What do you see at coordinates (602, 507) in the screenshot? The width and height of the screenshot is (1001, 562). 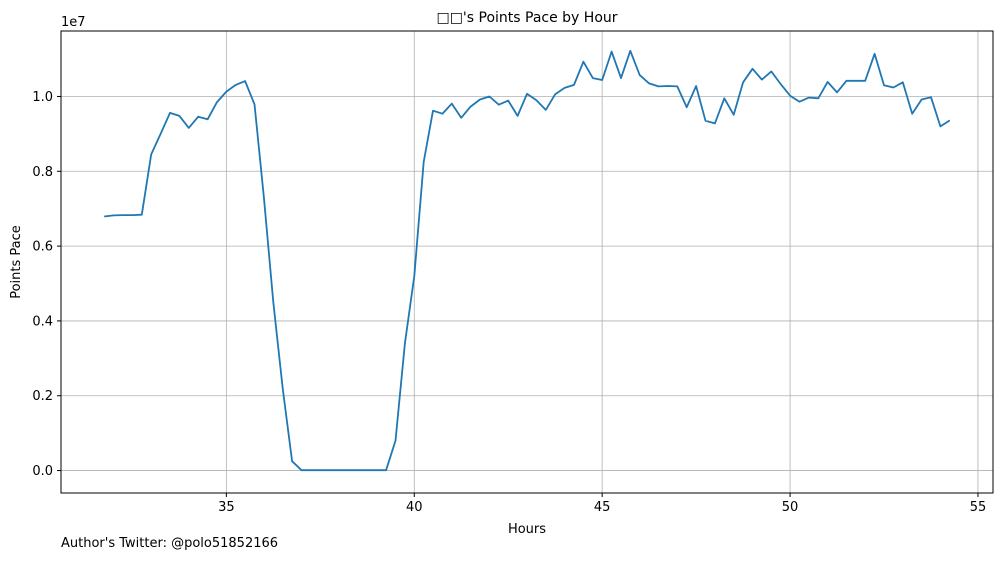 I see `x-tick-label: 45` at bounding box center [602, 507].